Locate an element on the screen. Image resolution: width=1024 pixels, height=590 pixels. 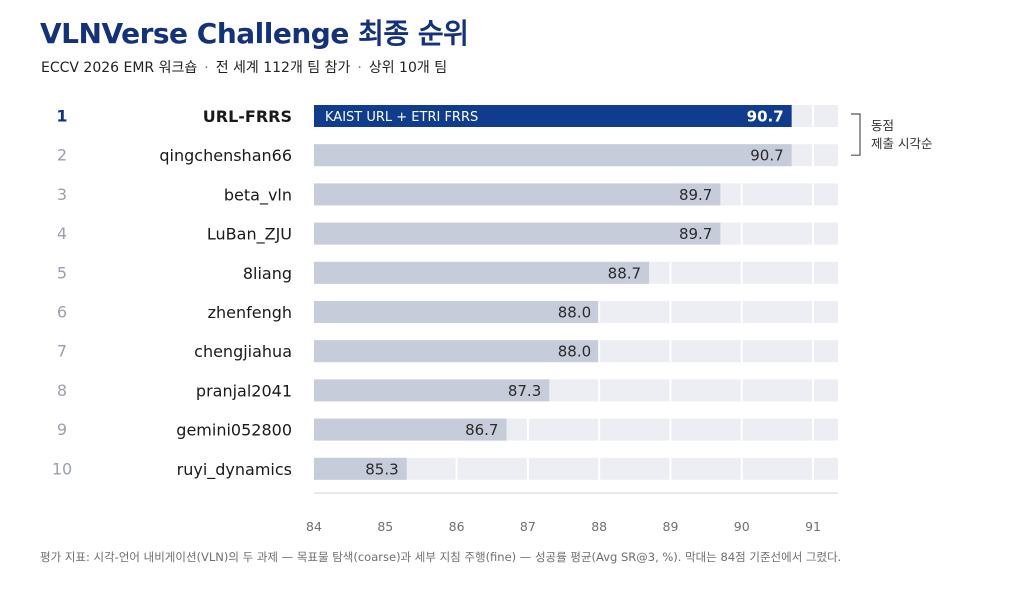
value-label: 85.3 is located at coordinates (381, 469).